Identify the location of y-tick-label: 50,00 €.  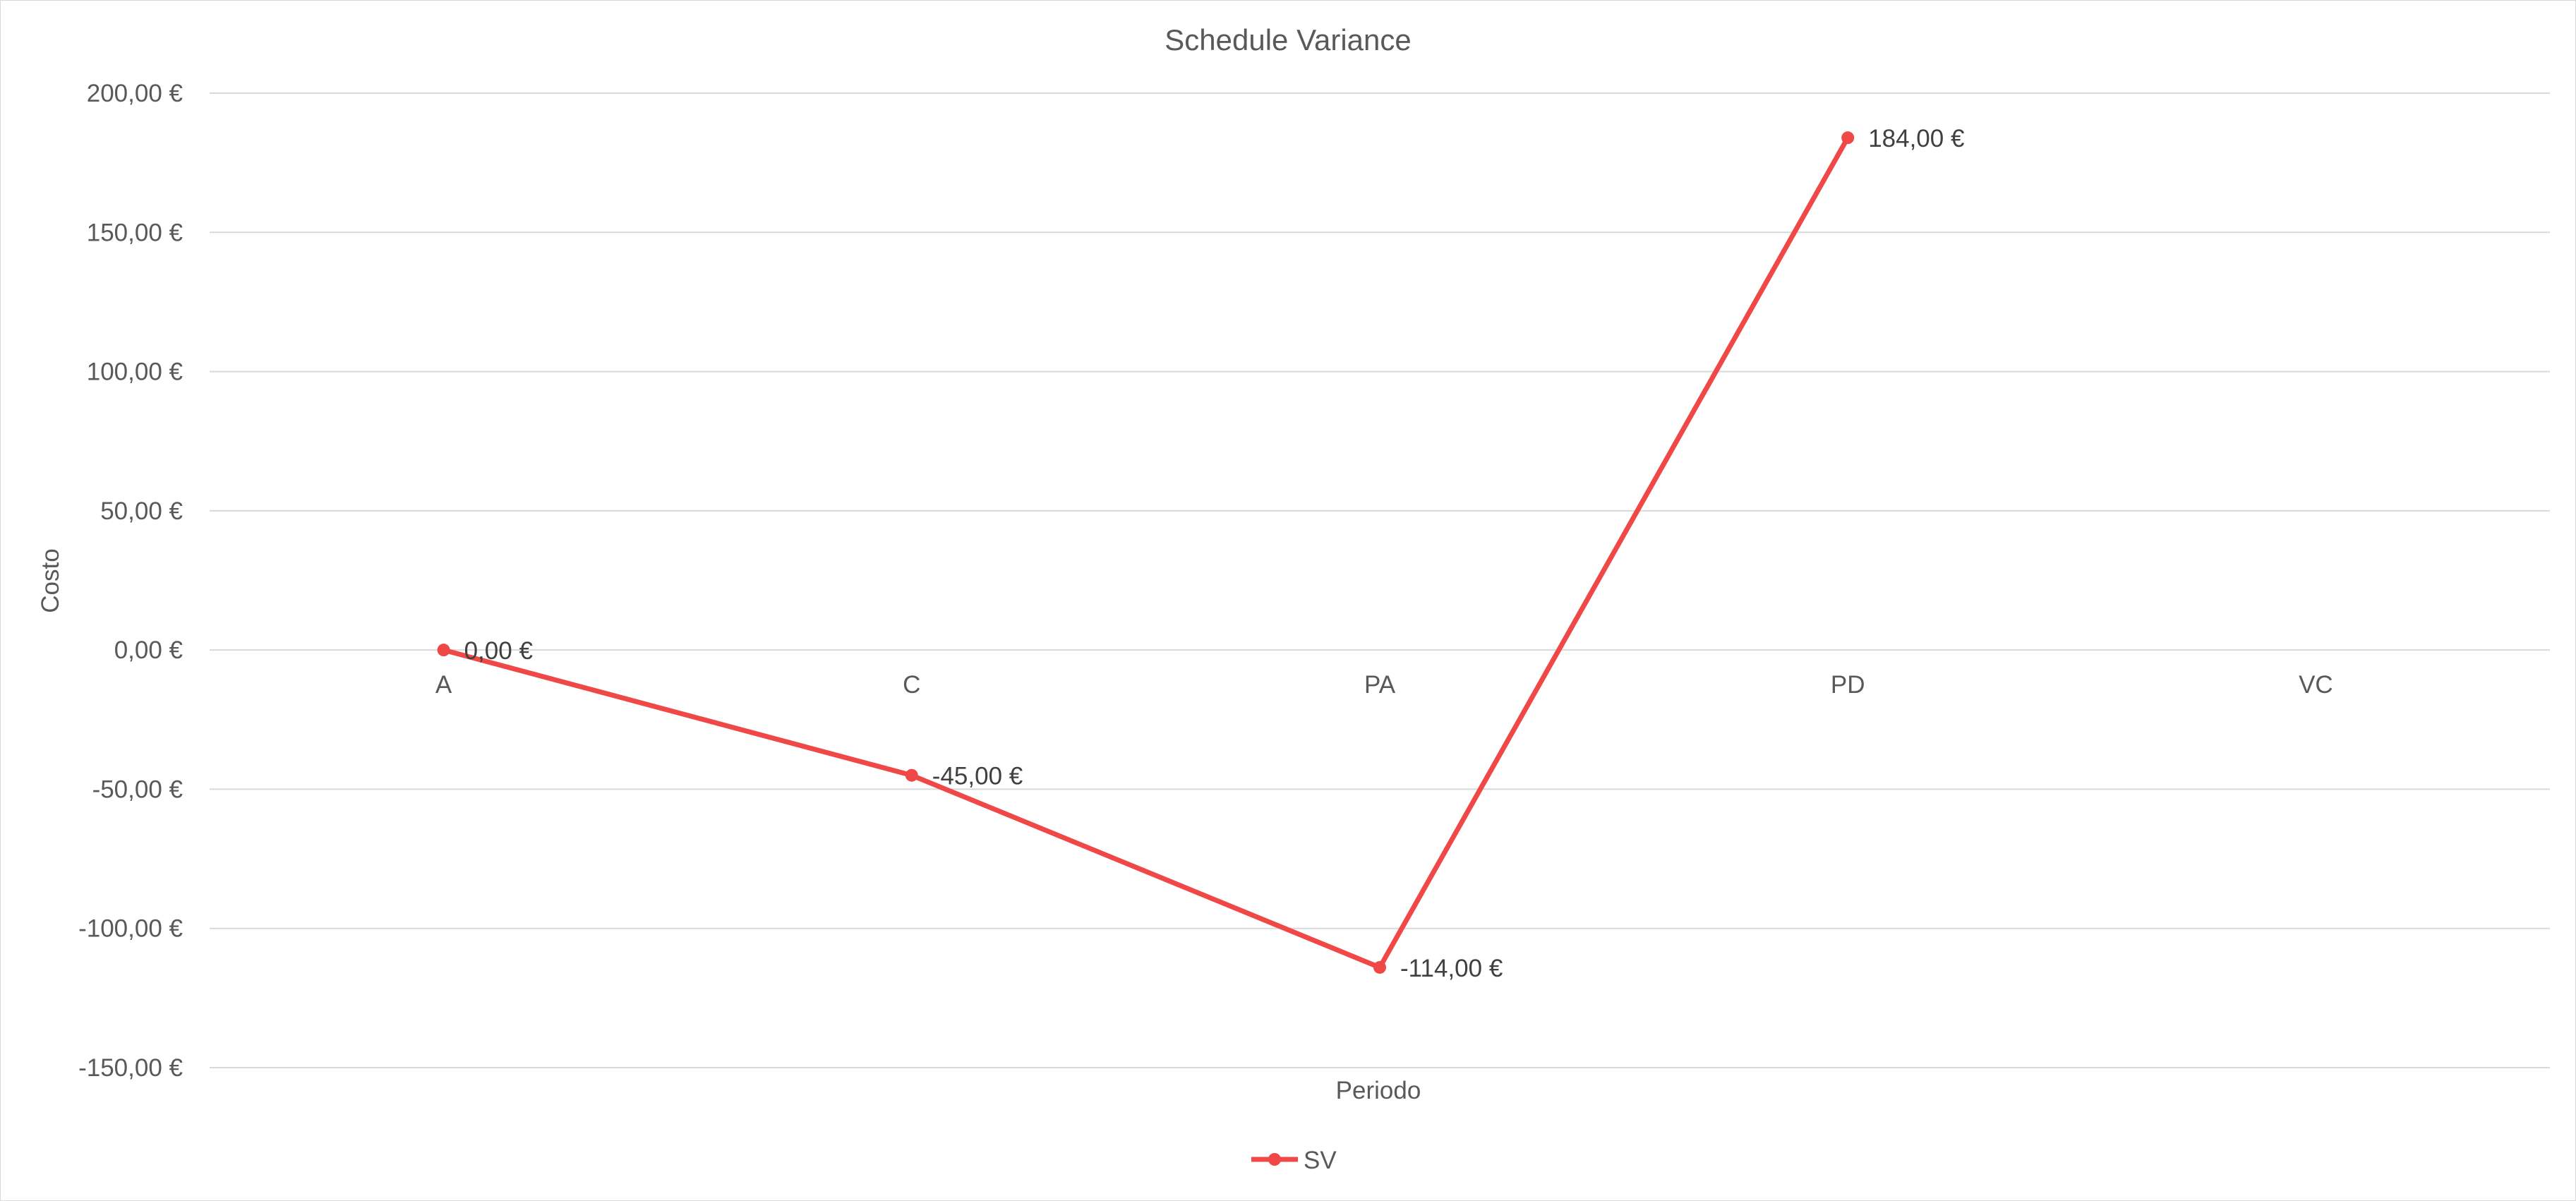
(141, 511).